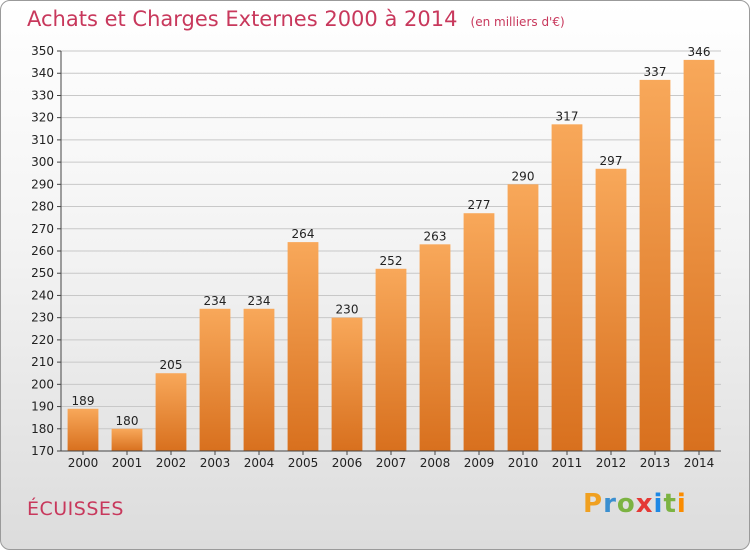 The image size is (750, 550). I want to click on bar-value-label: 337, so click(655, 72).